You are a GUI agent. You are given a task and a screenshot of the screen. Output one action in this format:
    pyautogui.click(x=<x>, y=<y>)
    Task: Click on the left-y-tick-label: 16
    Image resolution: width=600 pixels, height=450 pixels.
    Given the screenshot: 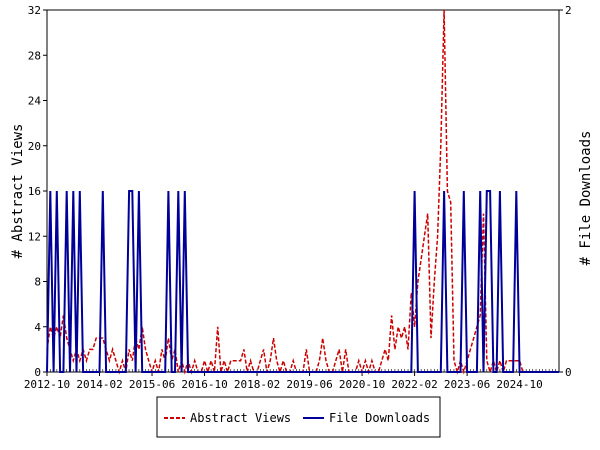 What is the action you would take?
    pyautogui.click(x=34, y=191)
    